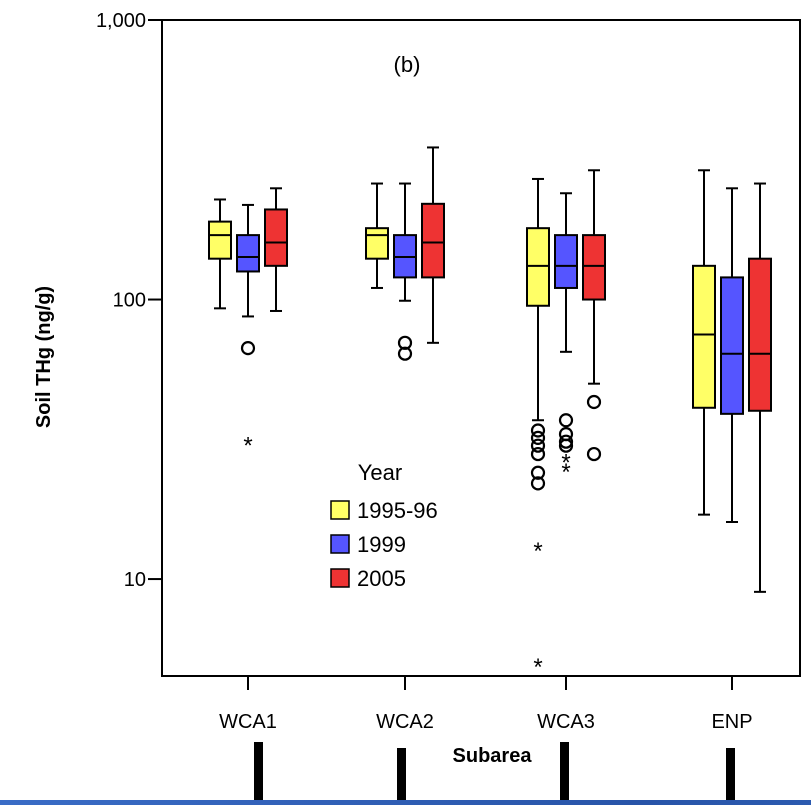  Describe the element at coordinates (380, 472) in the screenshot. I see `legend-title: Year` at that location.